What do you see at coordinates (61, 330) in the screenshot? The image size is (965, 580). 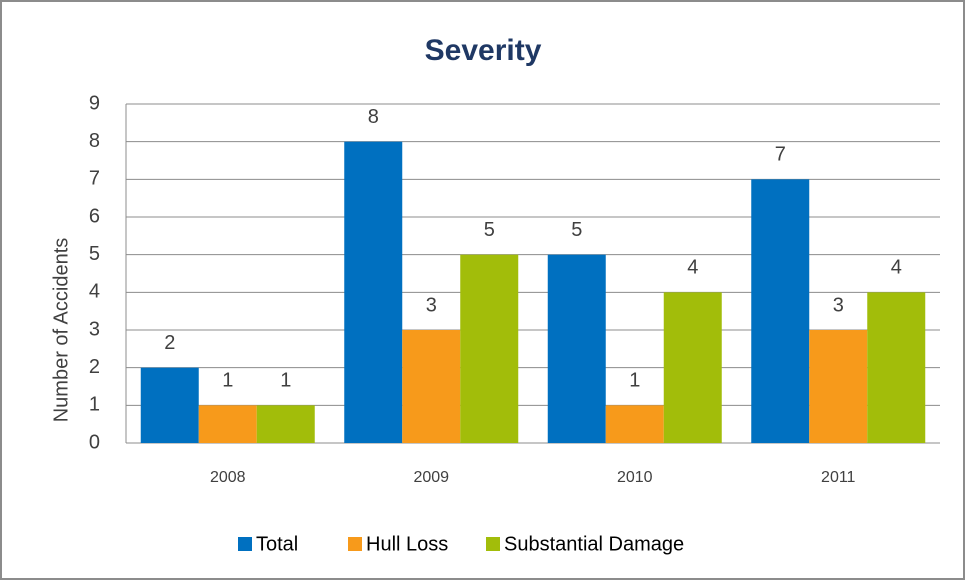 I see `y-axis-label: Number of Accidents` at bounding box center [61, 330].